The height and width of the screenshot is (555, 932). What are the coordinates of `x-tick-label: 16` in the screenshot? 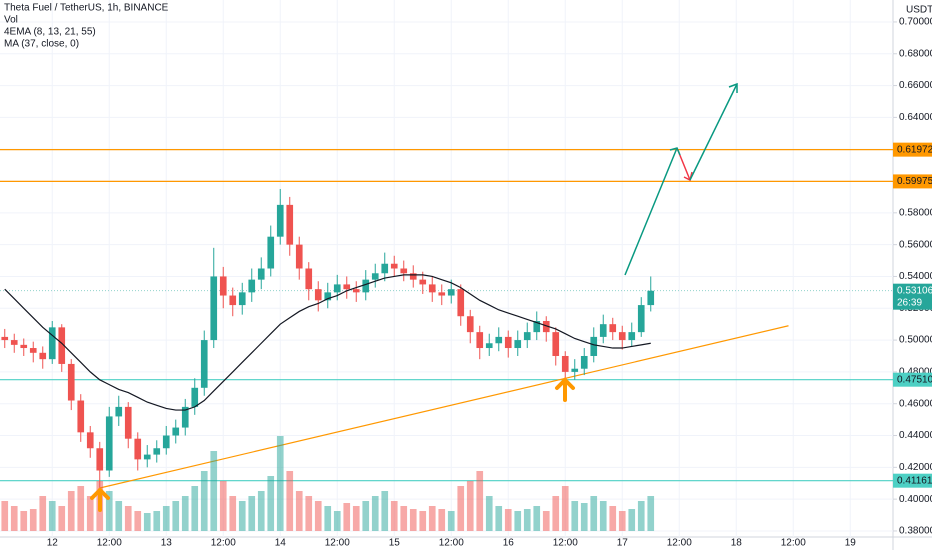 It's located at (509, 543).